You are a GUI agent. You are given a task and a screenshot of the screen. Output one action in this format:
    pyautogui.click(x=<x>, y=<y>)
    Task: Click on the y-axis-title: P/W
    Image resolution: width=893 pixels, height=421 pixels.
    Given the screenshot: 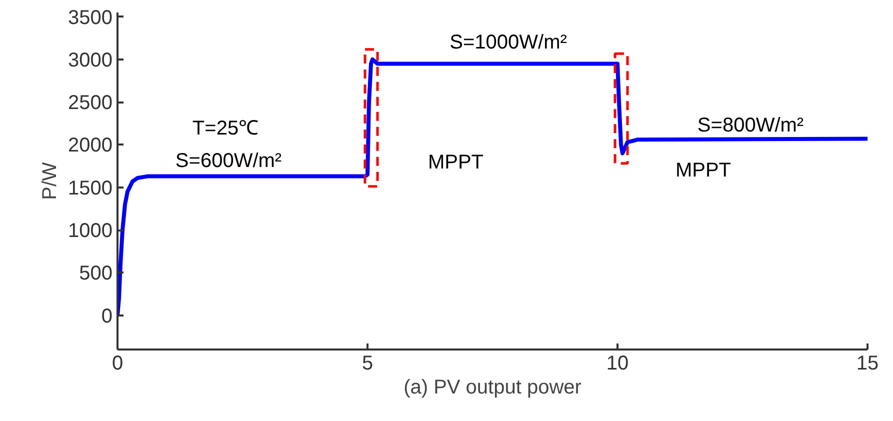 What is the action you would take?
    pyautogui.click(x=50, y=181)
    